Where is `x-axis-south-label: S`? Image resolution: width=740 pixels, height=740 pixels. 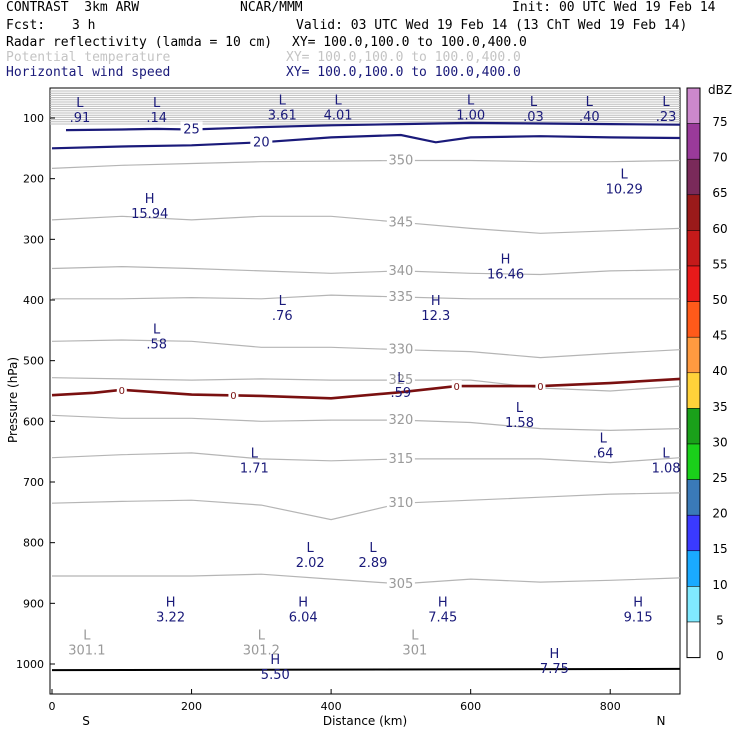
x-axis-south-label: S is located at coordinates (86, 721).